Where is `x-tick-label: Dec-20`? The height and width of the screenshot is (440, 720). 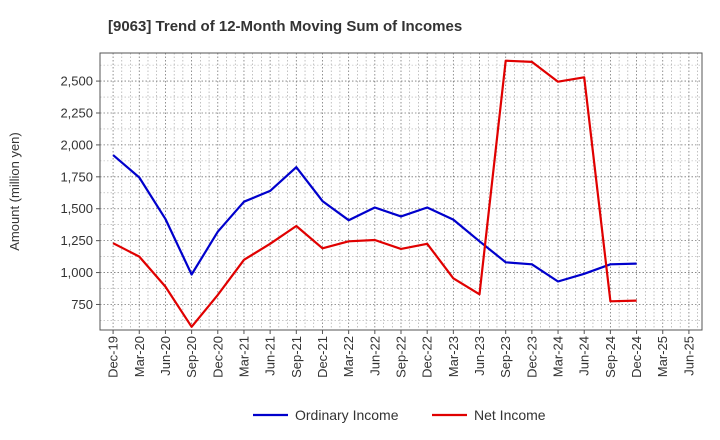
x-tick-label: Dec-20 is located at coordinates (217, 357).